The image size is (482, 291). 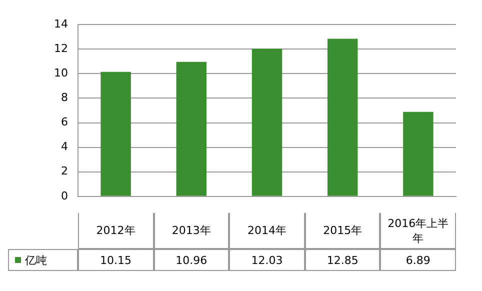 What do you see at coordinates (64, 122) in the screenshot?
I see `y-tick-label: 6` at bounding box center [64, 122].